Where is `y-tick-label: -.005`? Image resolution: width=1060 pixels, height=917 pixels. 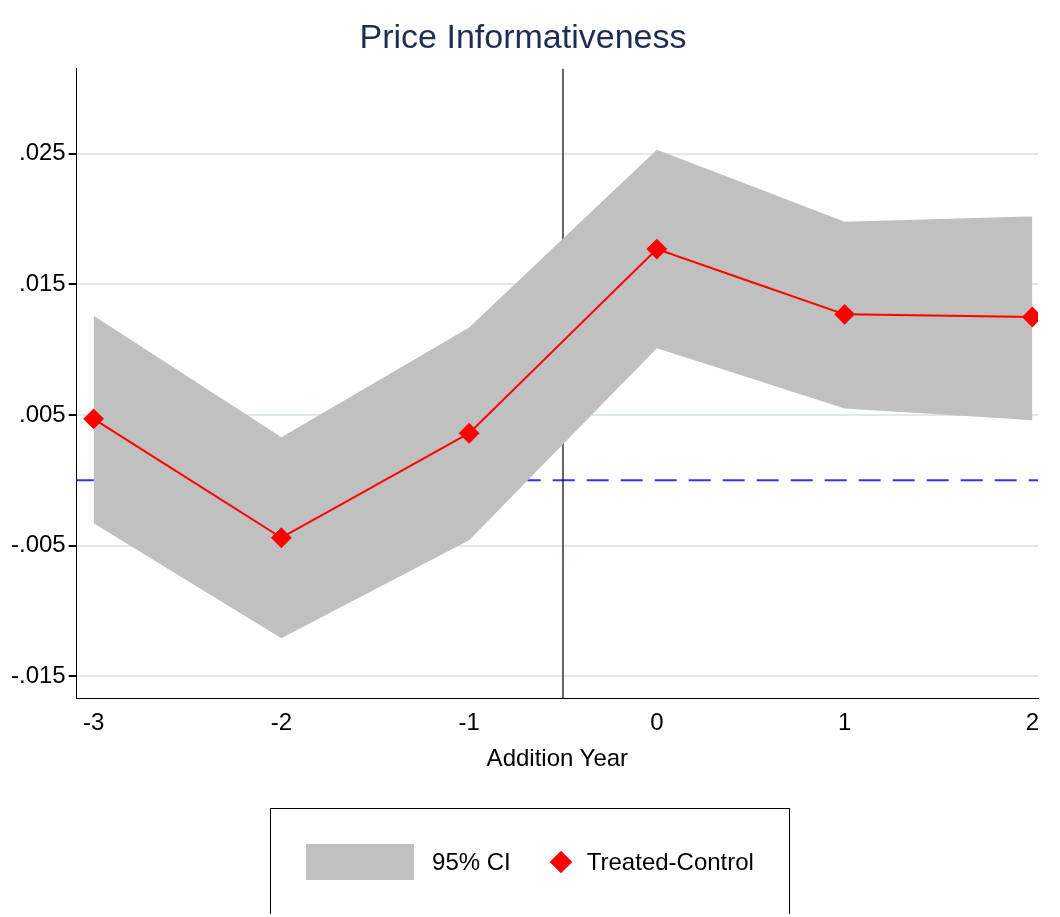 y-tick-label: -.005 is located at coordinates (38, 544).